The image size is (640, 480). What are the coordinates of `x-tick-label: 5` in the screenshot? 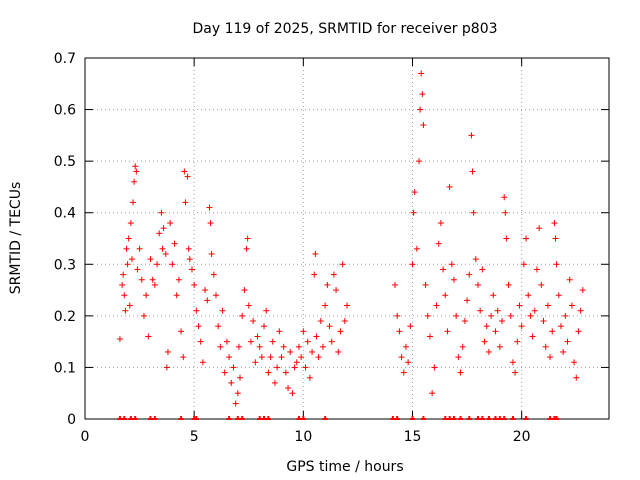 It's located at (194, 437).